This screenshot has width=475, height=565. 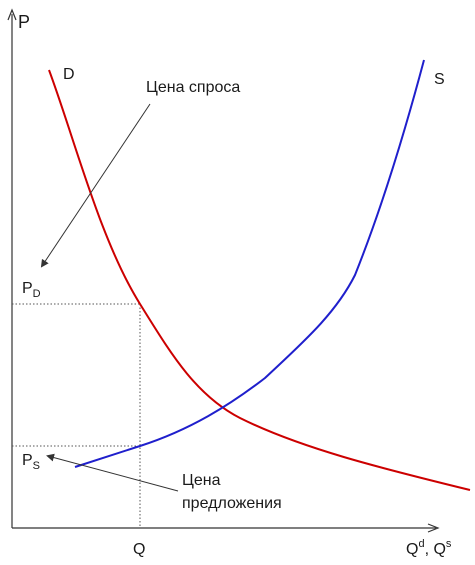 What do you see at coordinates (232, 503) in the screenshot?
I see `supply-price-annotation-line2: предложения` at bounding box center [232, 503].